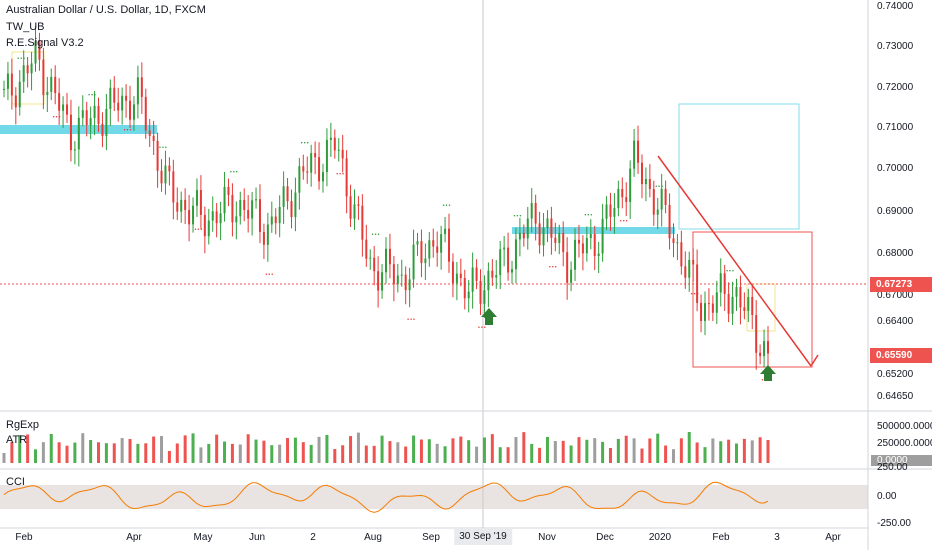 The height and width of the screenshot is (550, 932). I want to click on volume-pane-label: RgExp, so click(23, 425).